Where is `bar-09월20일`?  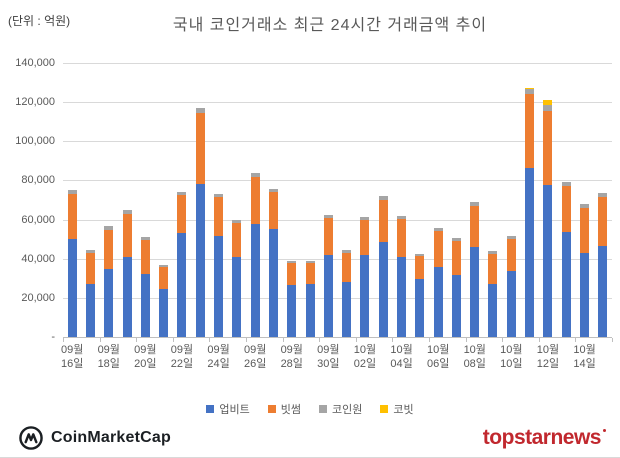
bar-09월20일 is located at coordinates (145, 200).